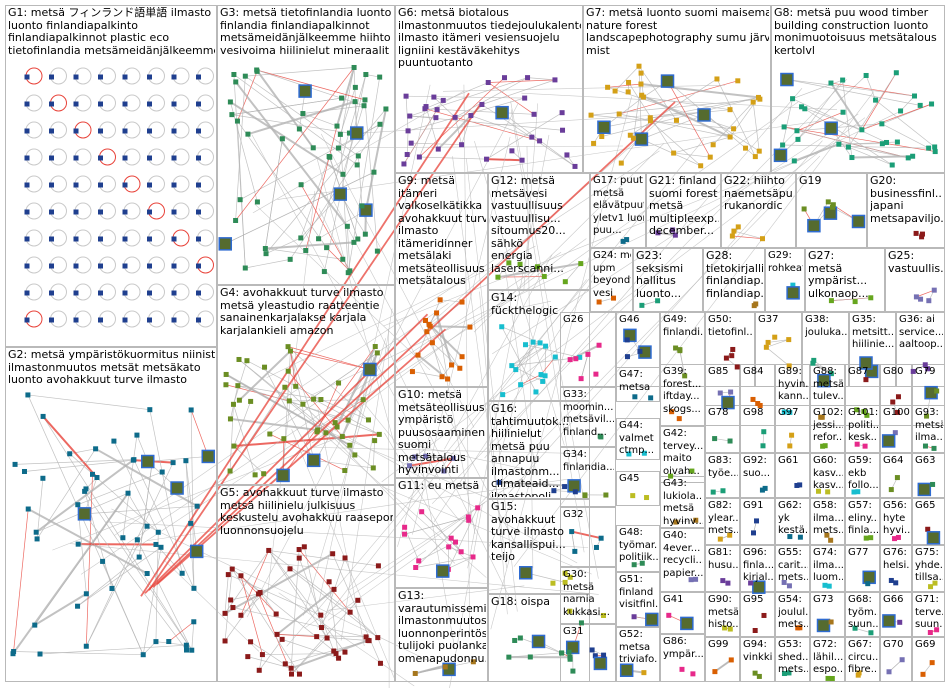  What do you see at coordinates (638, 548) in the screenshot?
I see `group-frame-g48` at bounding box center [638, 548].